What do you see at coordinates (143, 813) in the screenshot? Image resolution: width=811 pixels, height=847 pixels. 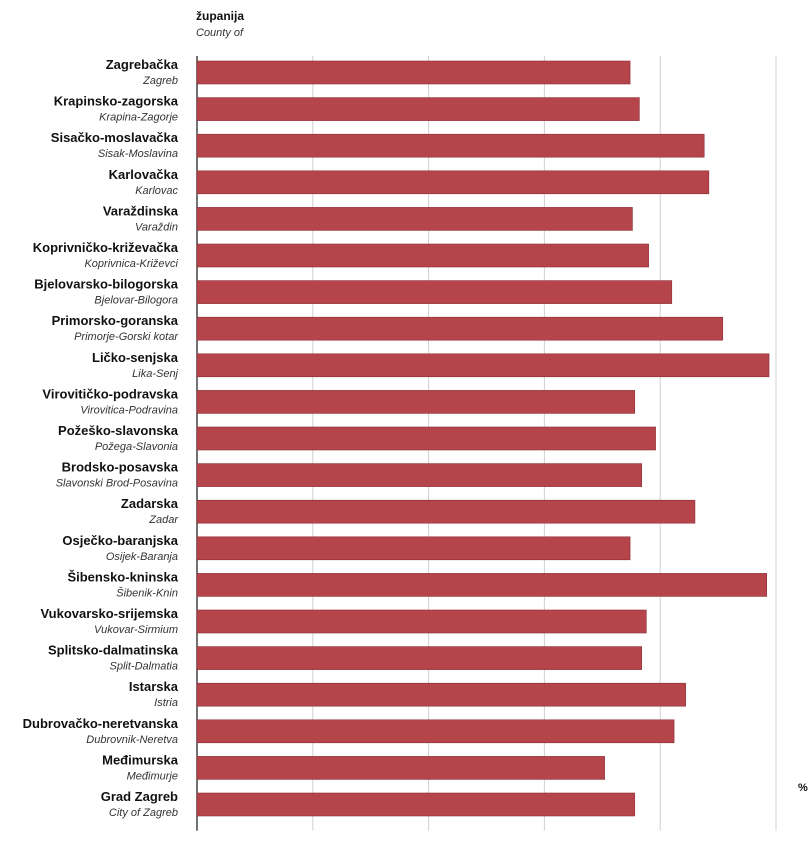 I see `county-label-en: City of Zagreb` at bounding box center [143, 813].